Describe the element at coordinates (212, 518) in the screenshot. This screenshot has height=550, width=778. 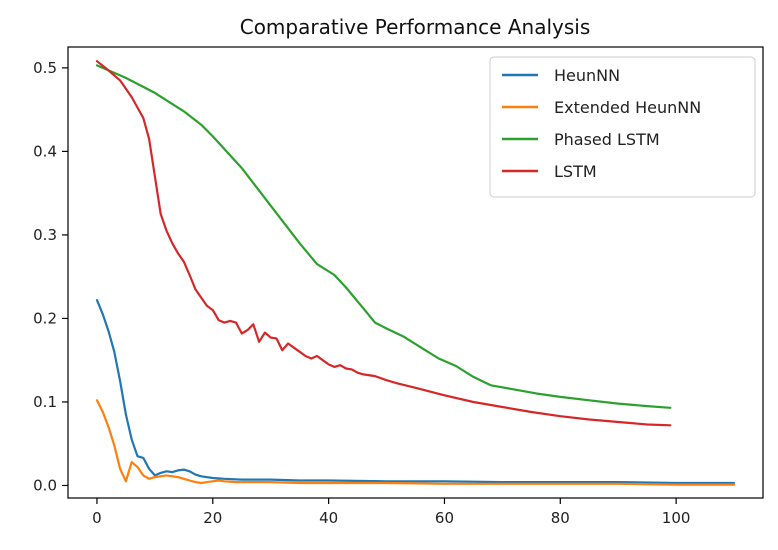
I see `x-tick-label: 20` at that location.